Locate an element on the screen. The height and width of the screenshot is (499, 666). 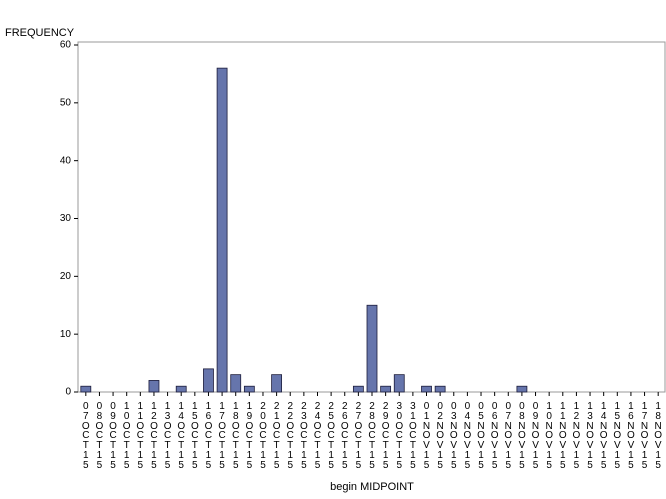
y-tick-label: 60 is located at coordinates (66, 45).